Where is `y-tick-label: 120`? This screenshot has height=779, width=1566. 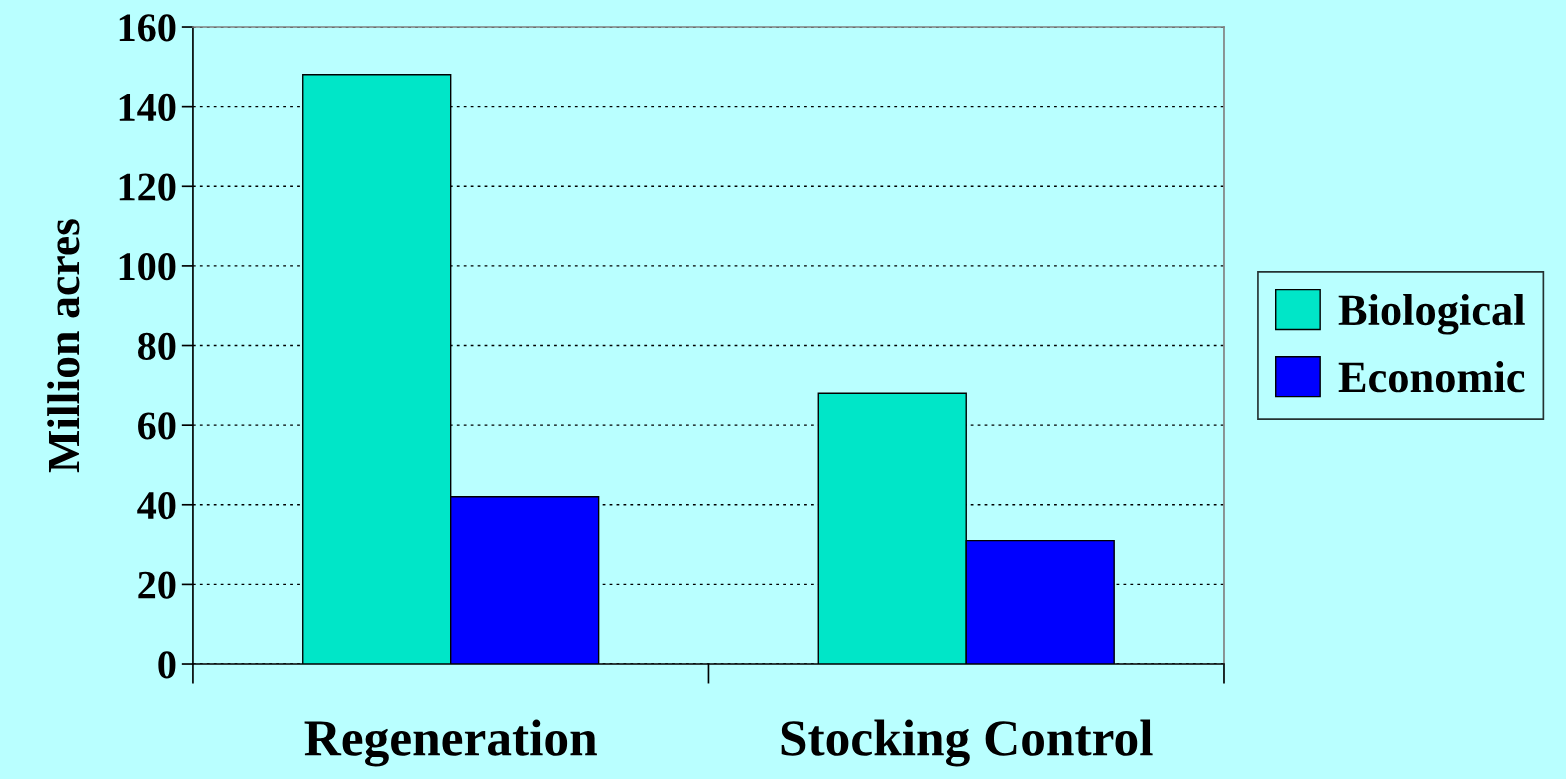
y-tick-label: 120 is located at coordinates (147, 187).